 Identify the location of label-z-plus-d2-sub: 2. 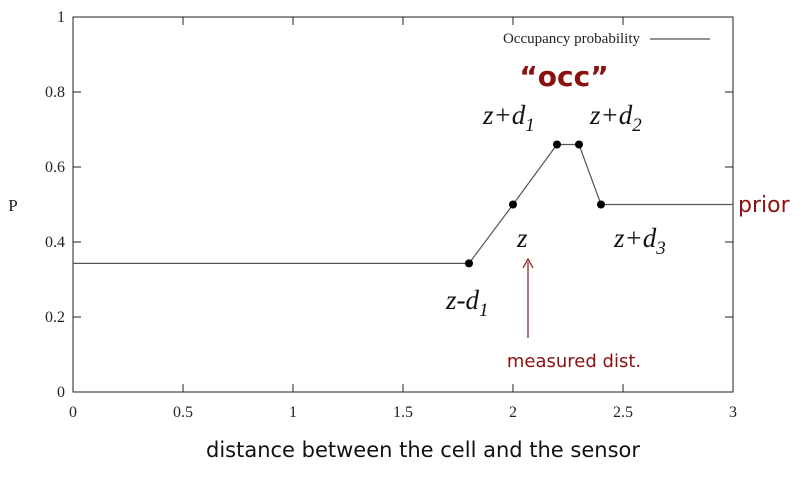
(637, 125).